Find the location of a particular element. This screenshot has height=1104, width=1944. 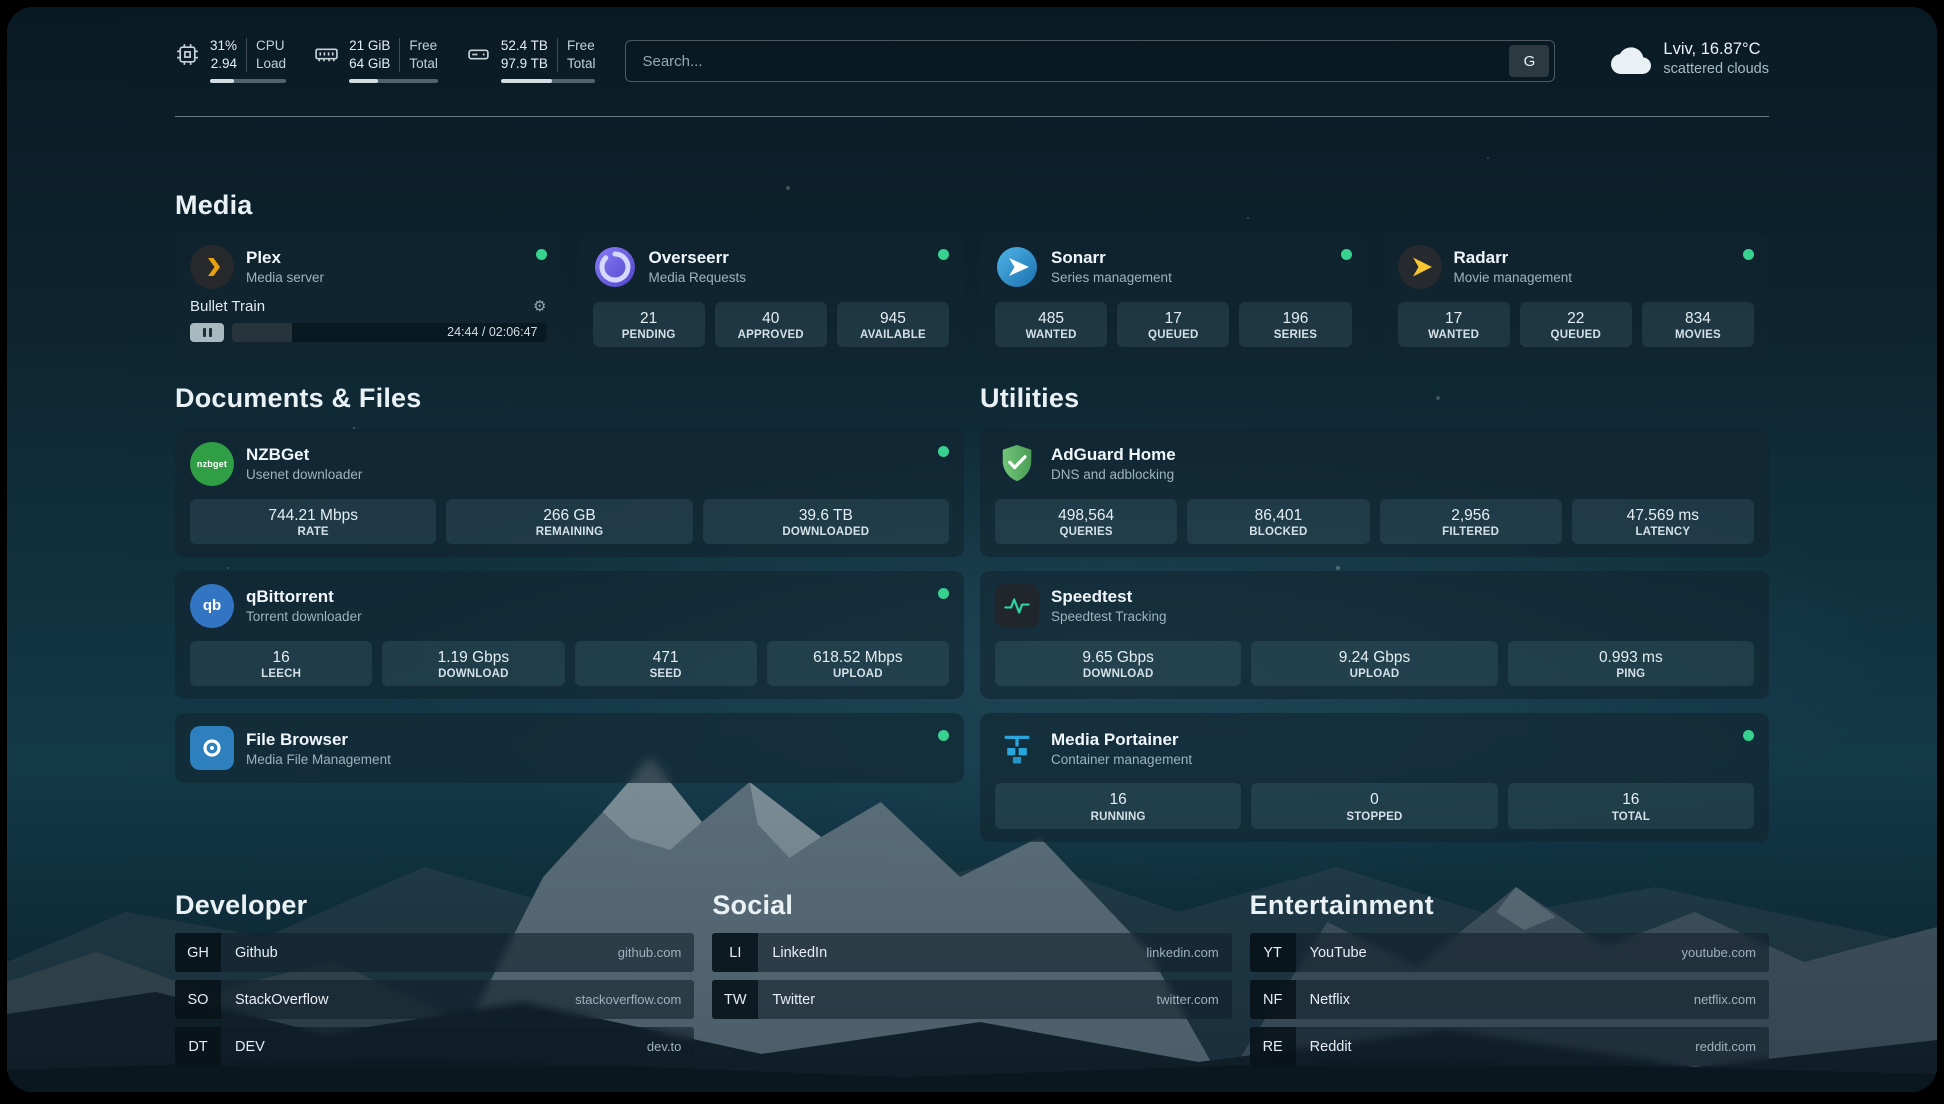

bookmark-name: Netflix is located at coordinates (1329, 999).